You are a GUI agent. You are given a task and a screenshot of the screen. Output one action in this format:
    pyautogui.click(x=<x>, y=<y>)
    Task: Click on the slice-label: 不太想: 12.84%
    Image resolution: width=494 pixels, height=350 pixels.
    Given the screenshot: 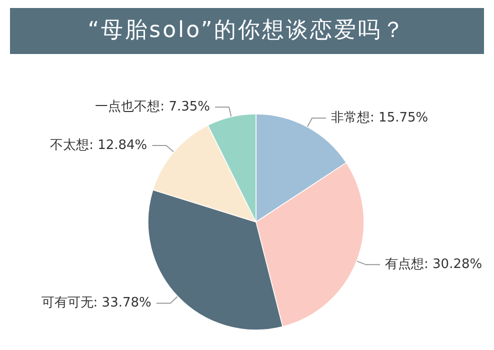 What is the action you would take?
    pyautogui.click(x=99, y=145)
    